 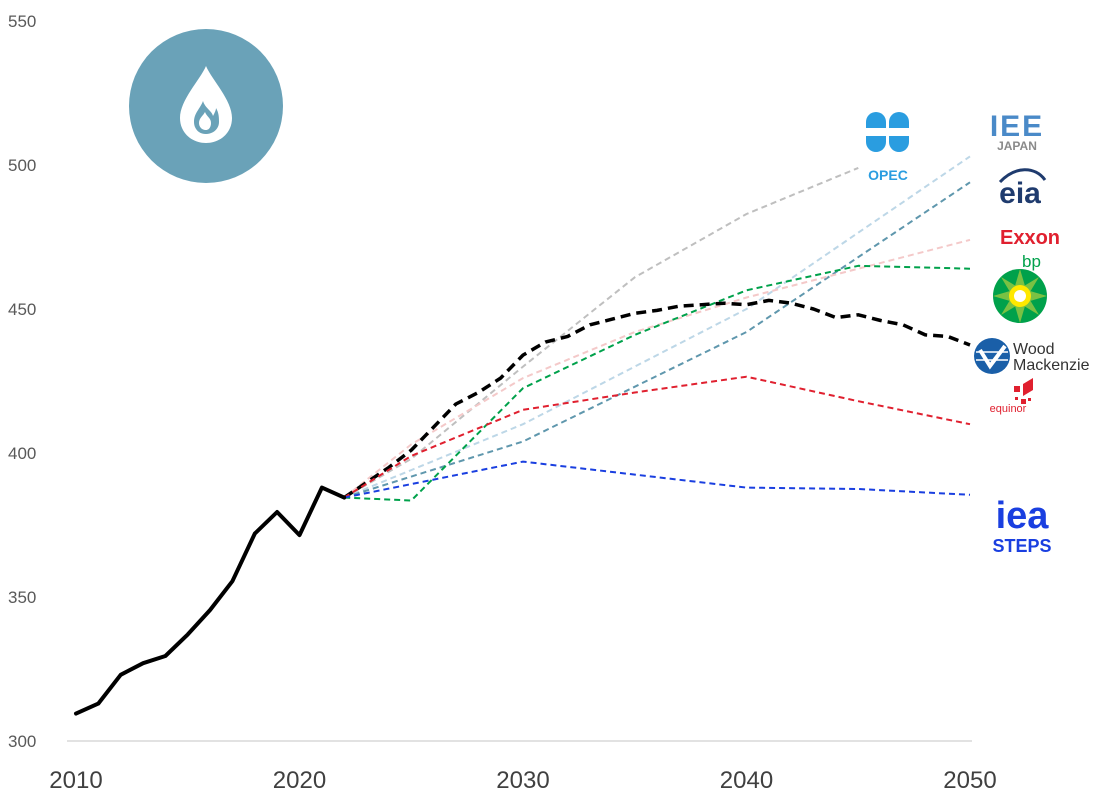 I want to click on exxon-logo: Exxon, so click(x=1030, y=238).